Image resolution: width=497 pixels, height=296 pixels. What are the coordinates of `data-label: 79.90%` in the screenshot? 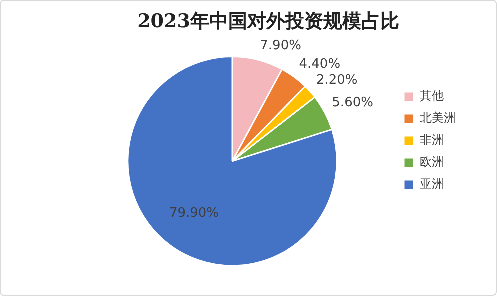 It's located at (194, 214).